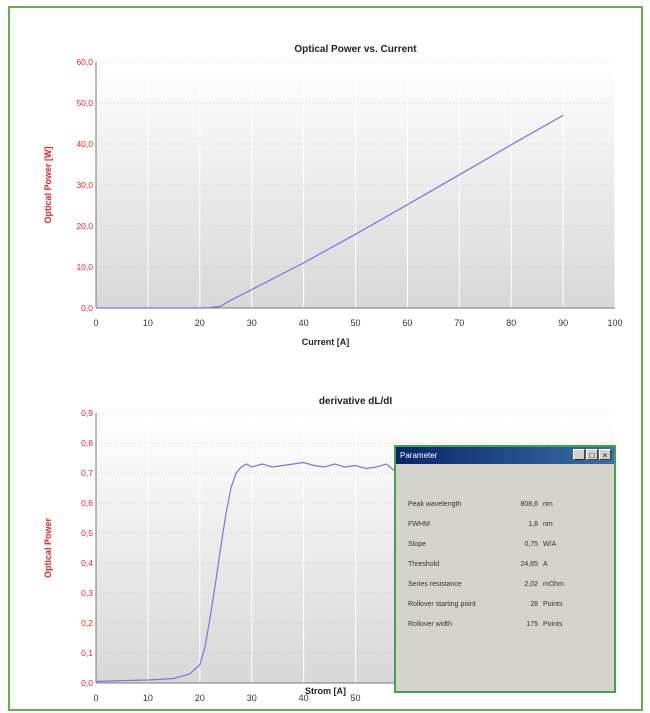 The width and height of the screenshot is (650, 713). What do you see at coordinates (87, 533) in the screenshot?
I see `y-tick-label: 0,5` at bounding box center [87, 533].